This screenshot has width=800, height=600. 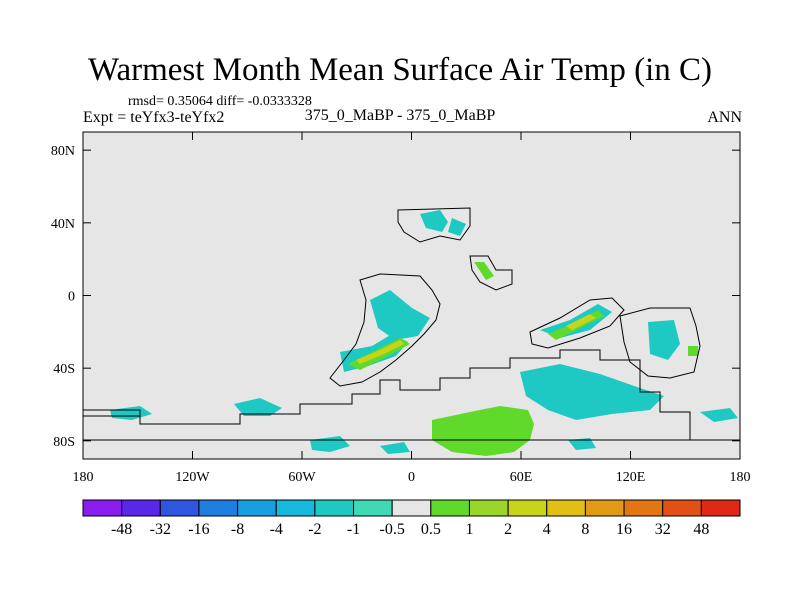 I want to click on colorbar-label: -8, so click(x=237, y=529).